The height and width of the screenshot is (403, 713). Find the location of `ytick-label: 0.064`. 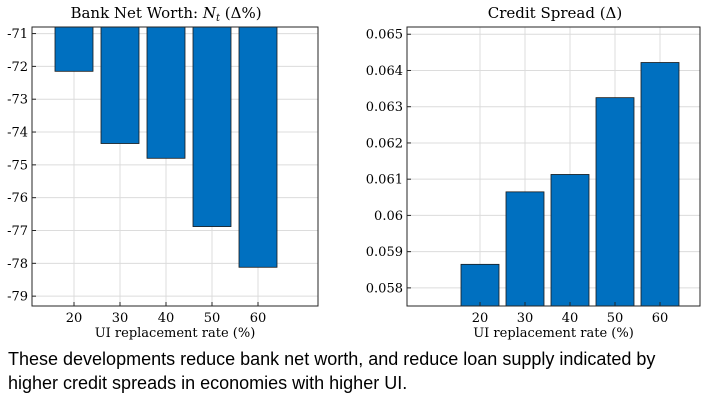

ytick-label: 0.064 is located at coordinates (384, 71).